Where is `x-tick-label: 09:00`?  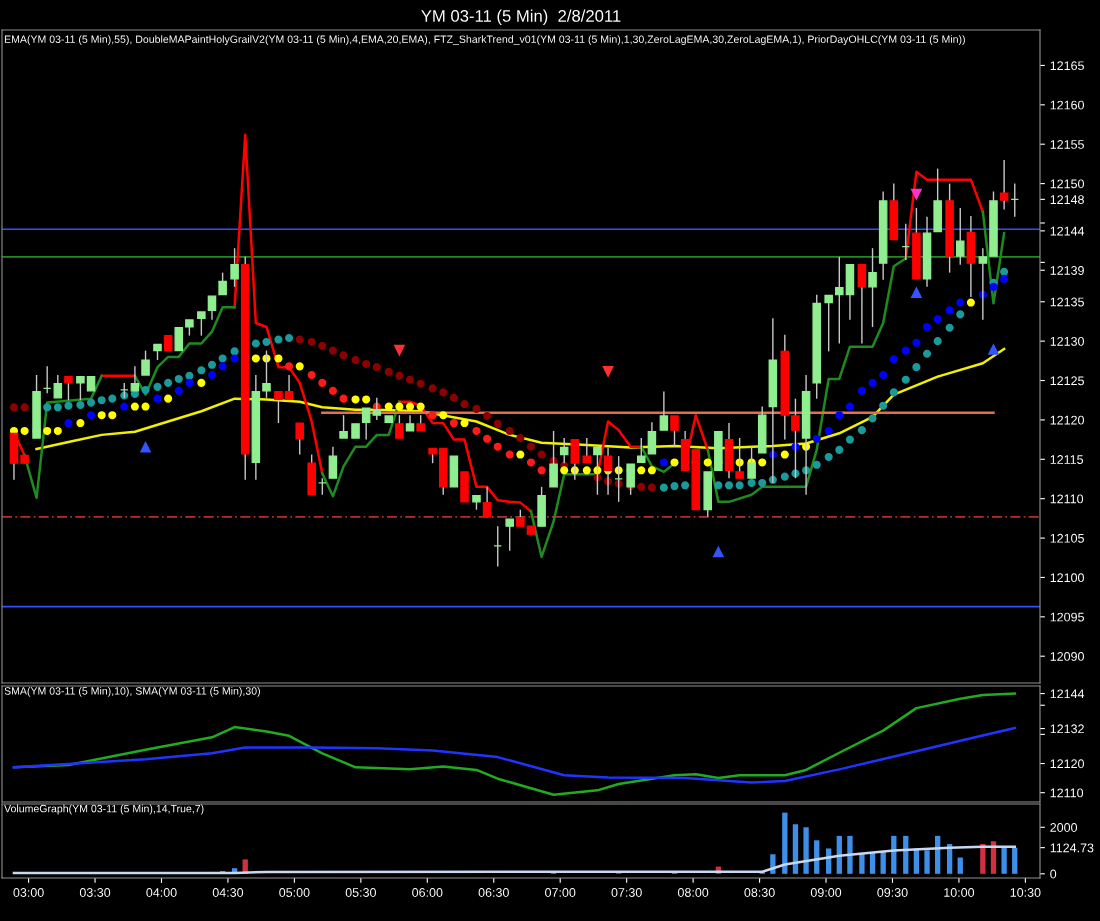
x-tick-label: 09:00 is located at coordinates (826, 892).